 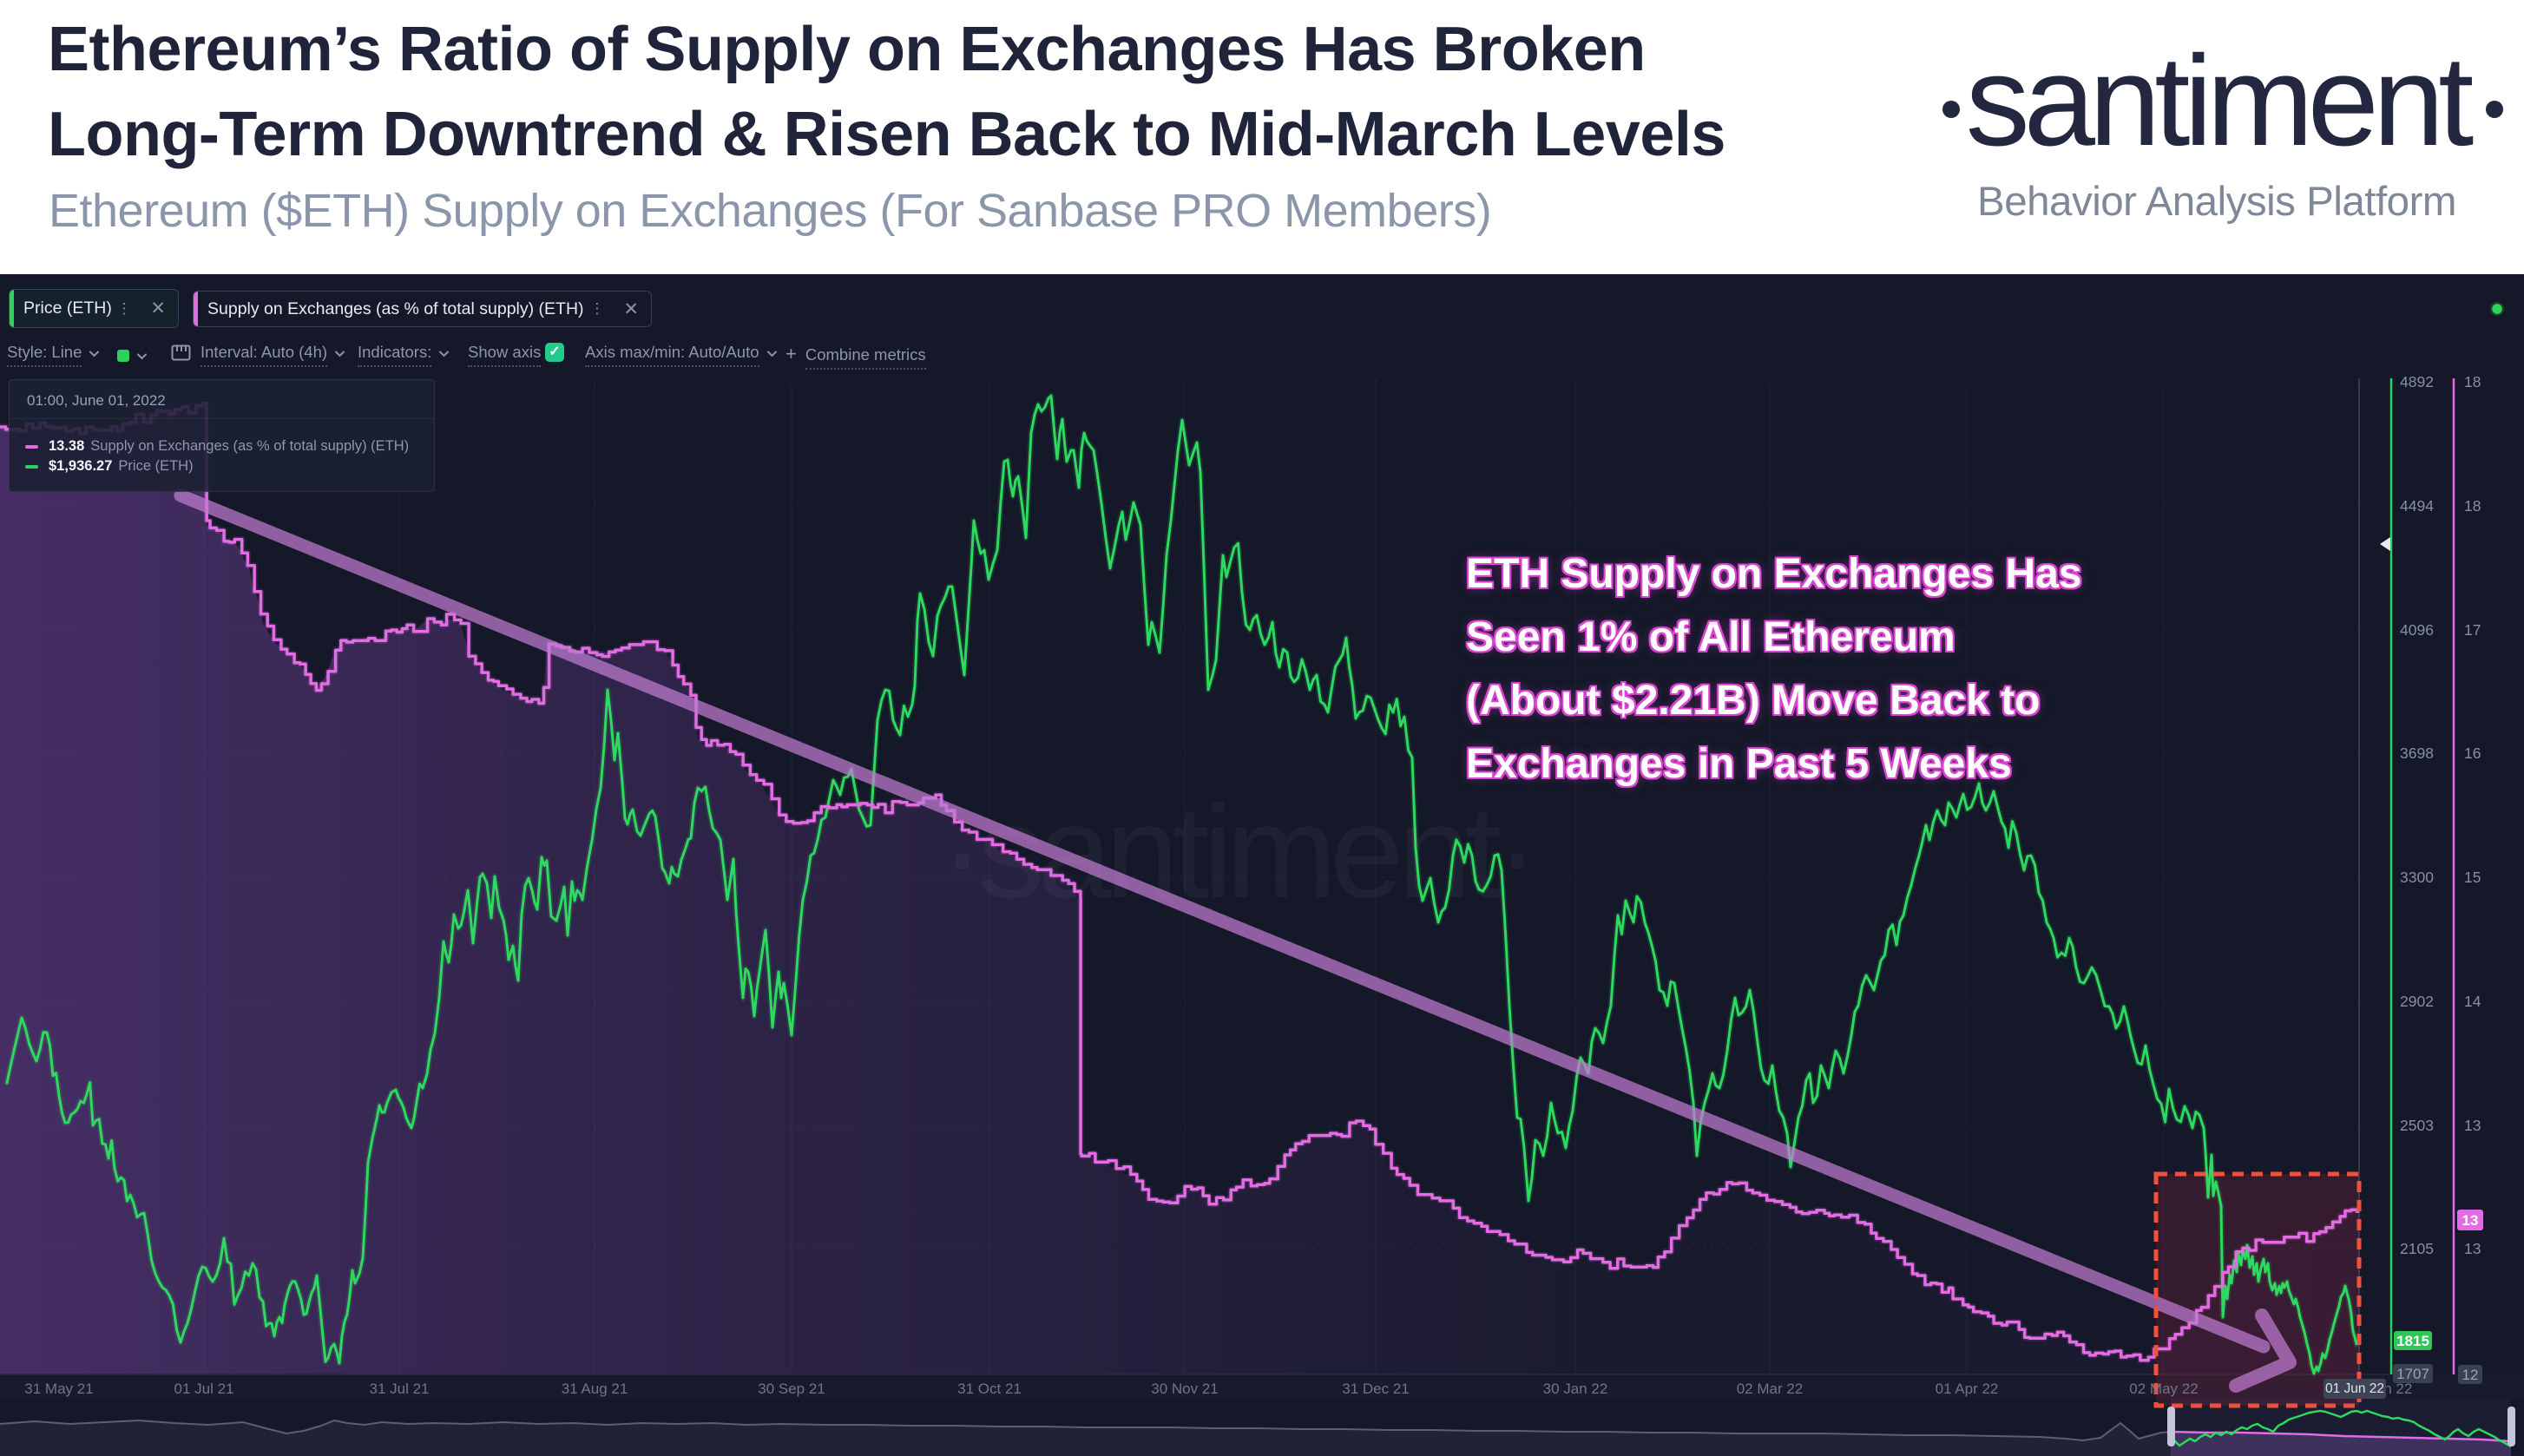 What do you see at coordinates (2417, 753) in the screenshot?
I see `svg-text: 3698` at bounding box center [2417, 753].